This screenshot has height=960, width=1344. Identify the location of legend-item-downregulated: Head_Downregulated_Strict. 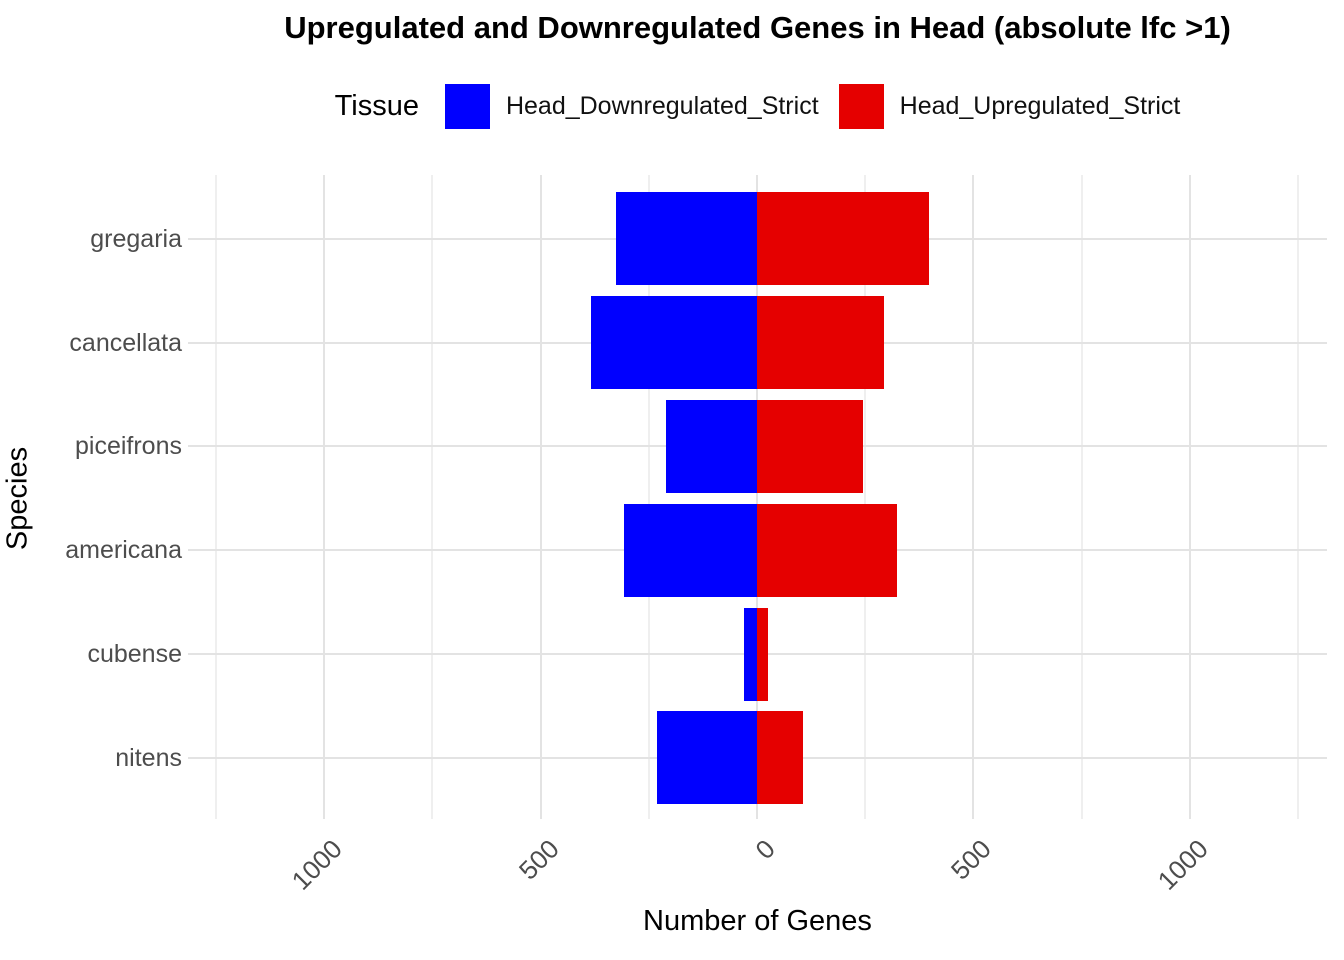
(631, 106).